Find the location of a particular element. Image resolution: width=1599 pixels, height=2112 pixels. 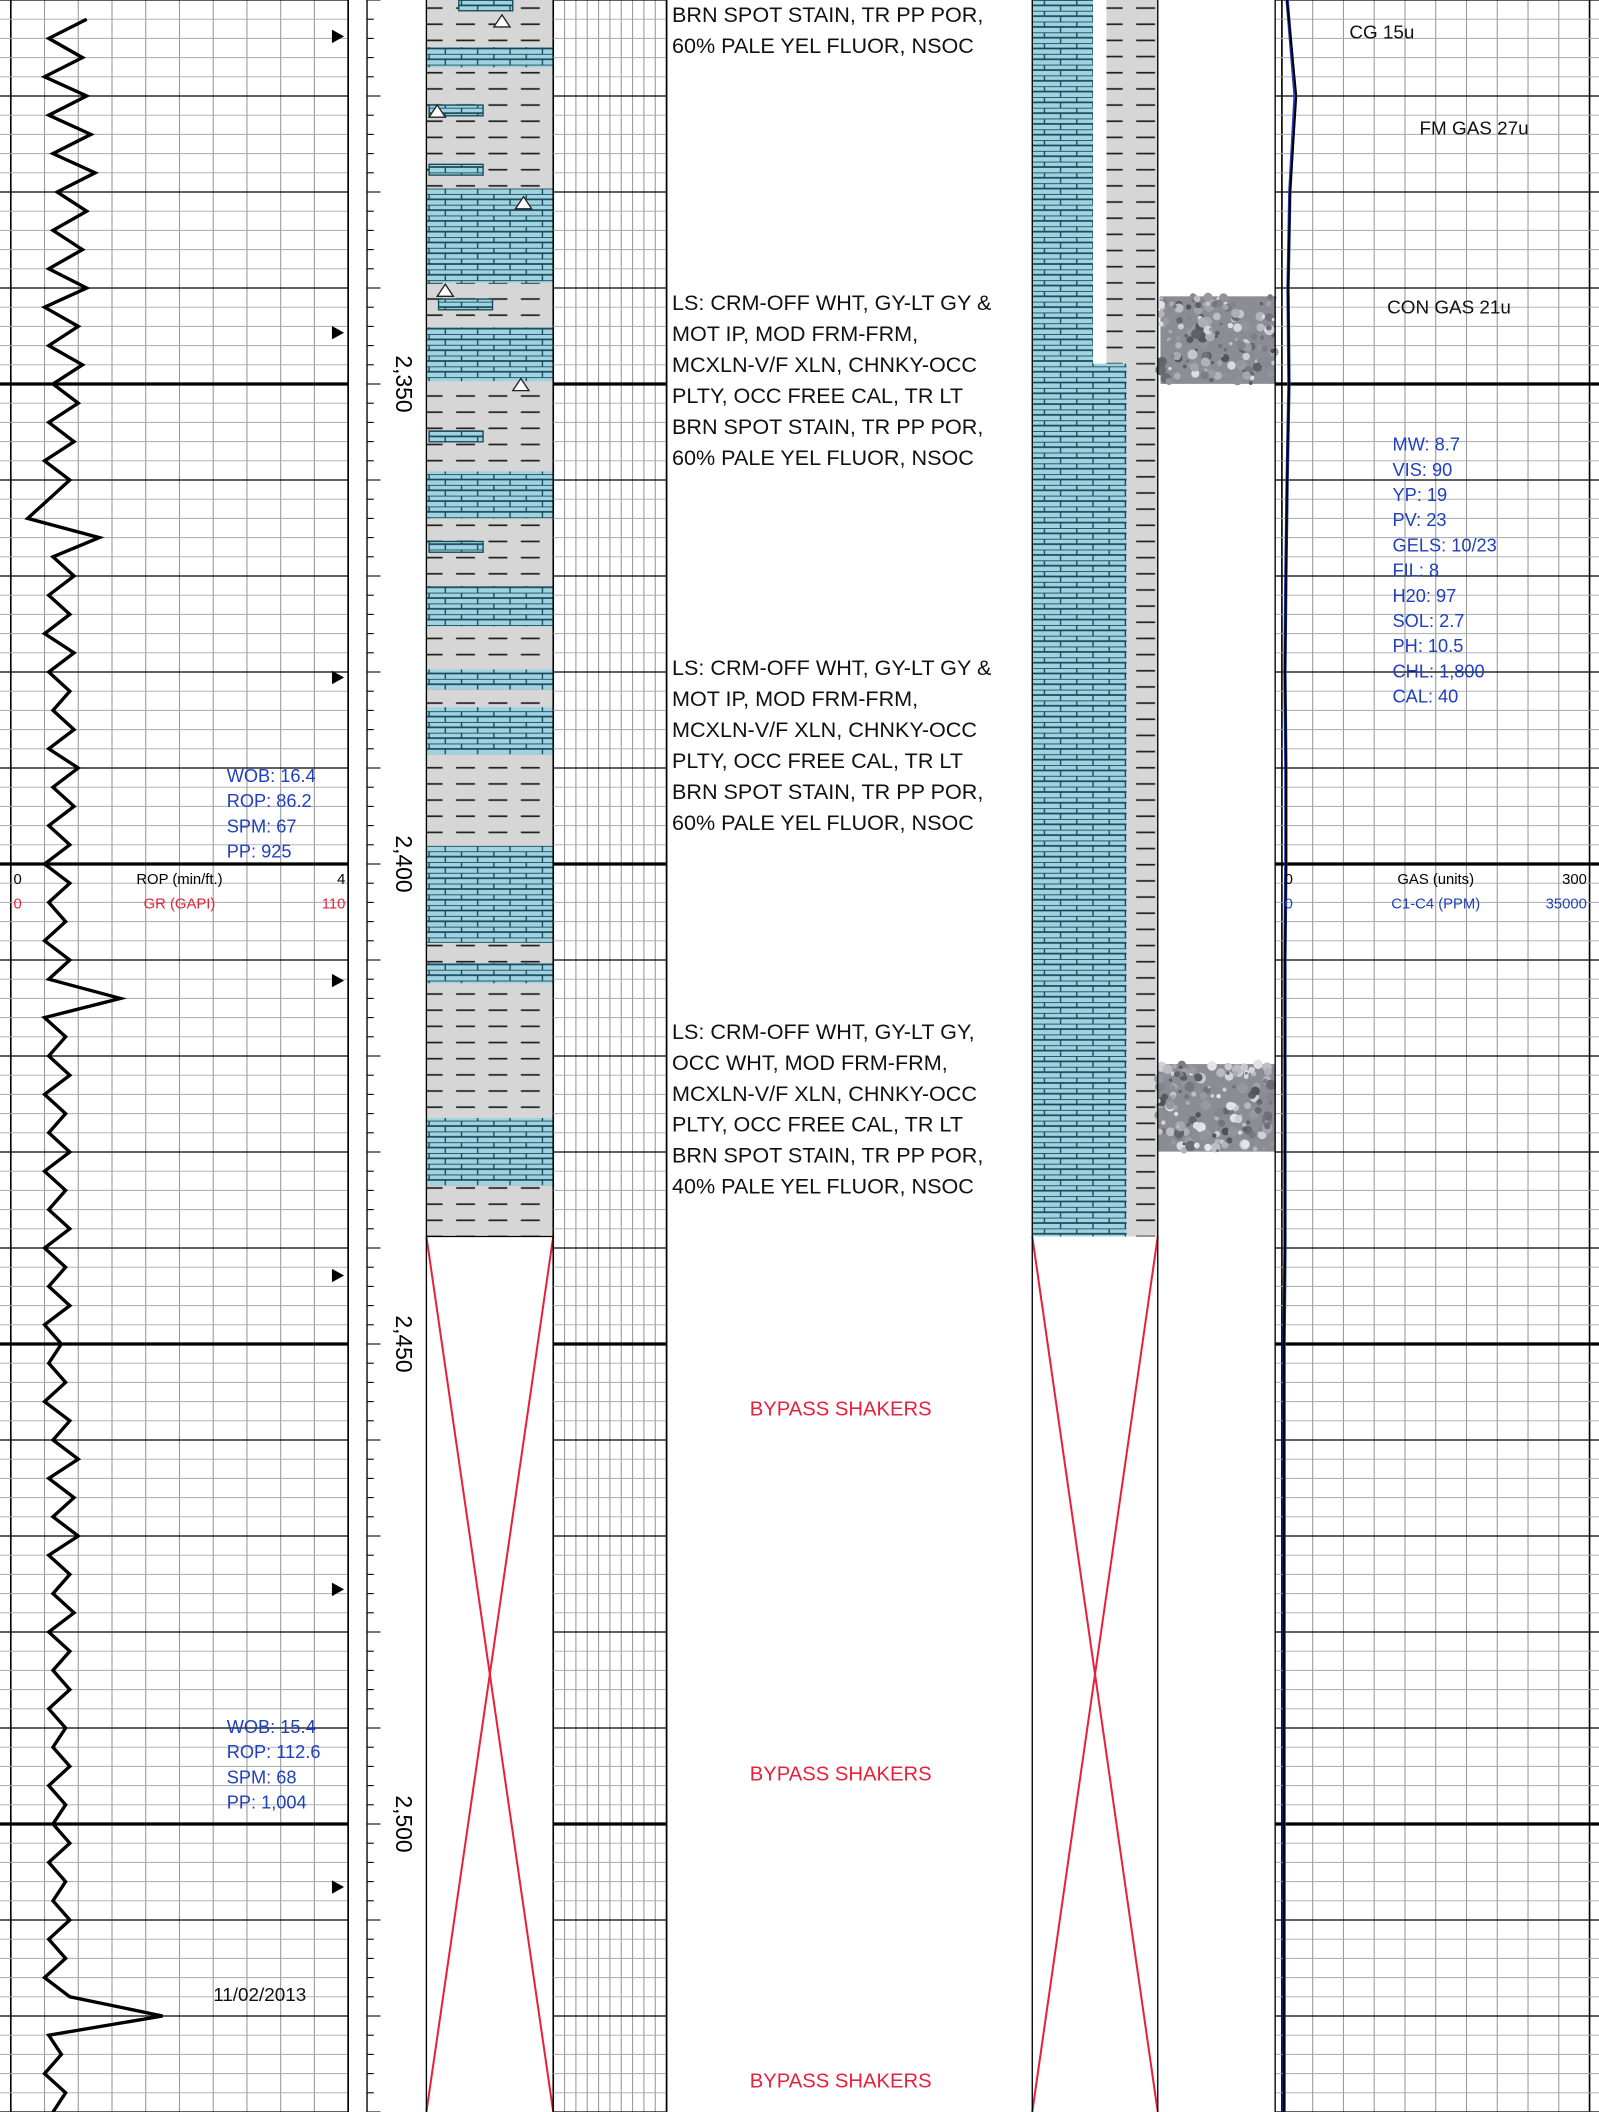

mud-property: CHL: 1,800 is located at coordinates (1439, 671).